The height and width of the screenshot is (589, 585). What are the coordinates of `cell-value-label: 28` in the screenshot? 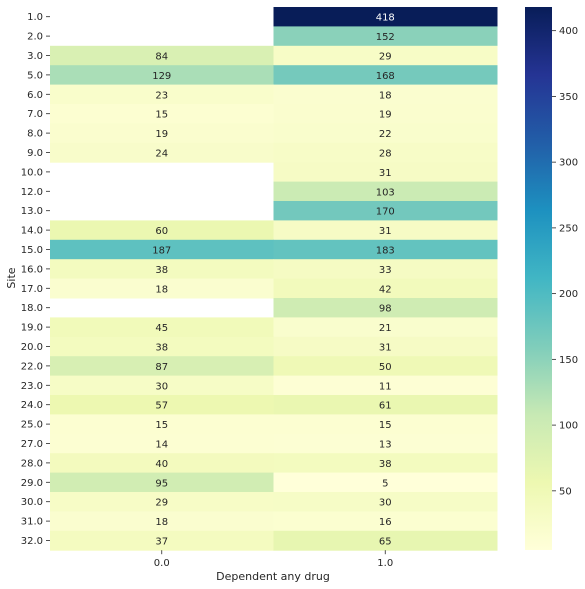 It's located at (385, 154).